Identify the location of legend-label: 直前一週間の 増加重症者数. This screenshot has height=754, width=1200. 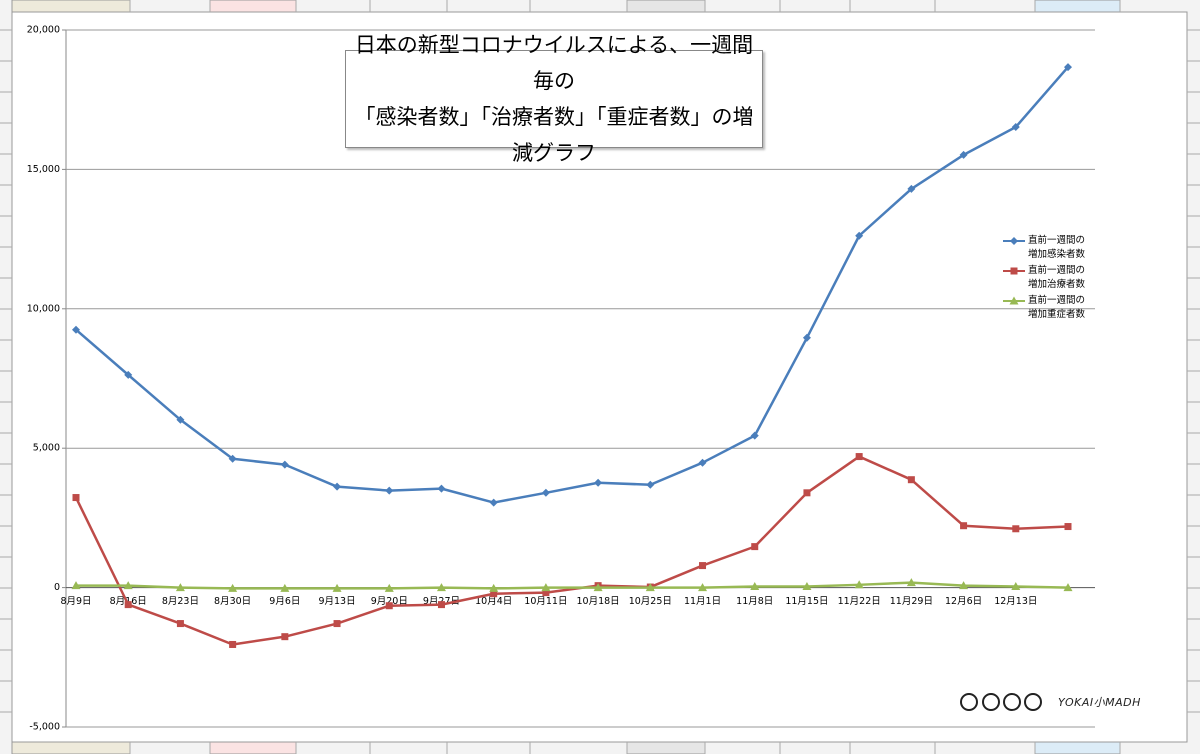
(1057, 307).